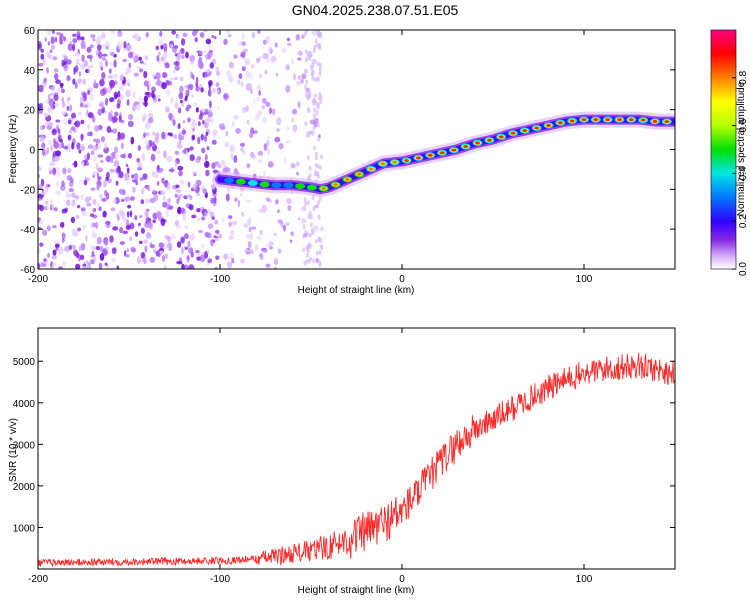  What do you see at coordinates (38, 579) in the screenshot?
I see `bottom-x-tick-label: -200` at bounding box center [38, 579].